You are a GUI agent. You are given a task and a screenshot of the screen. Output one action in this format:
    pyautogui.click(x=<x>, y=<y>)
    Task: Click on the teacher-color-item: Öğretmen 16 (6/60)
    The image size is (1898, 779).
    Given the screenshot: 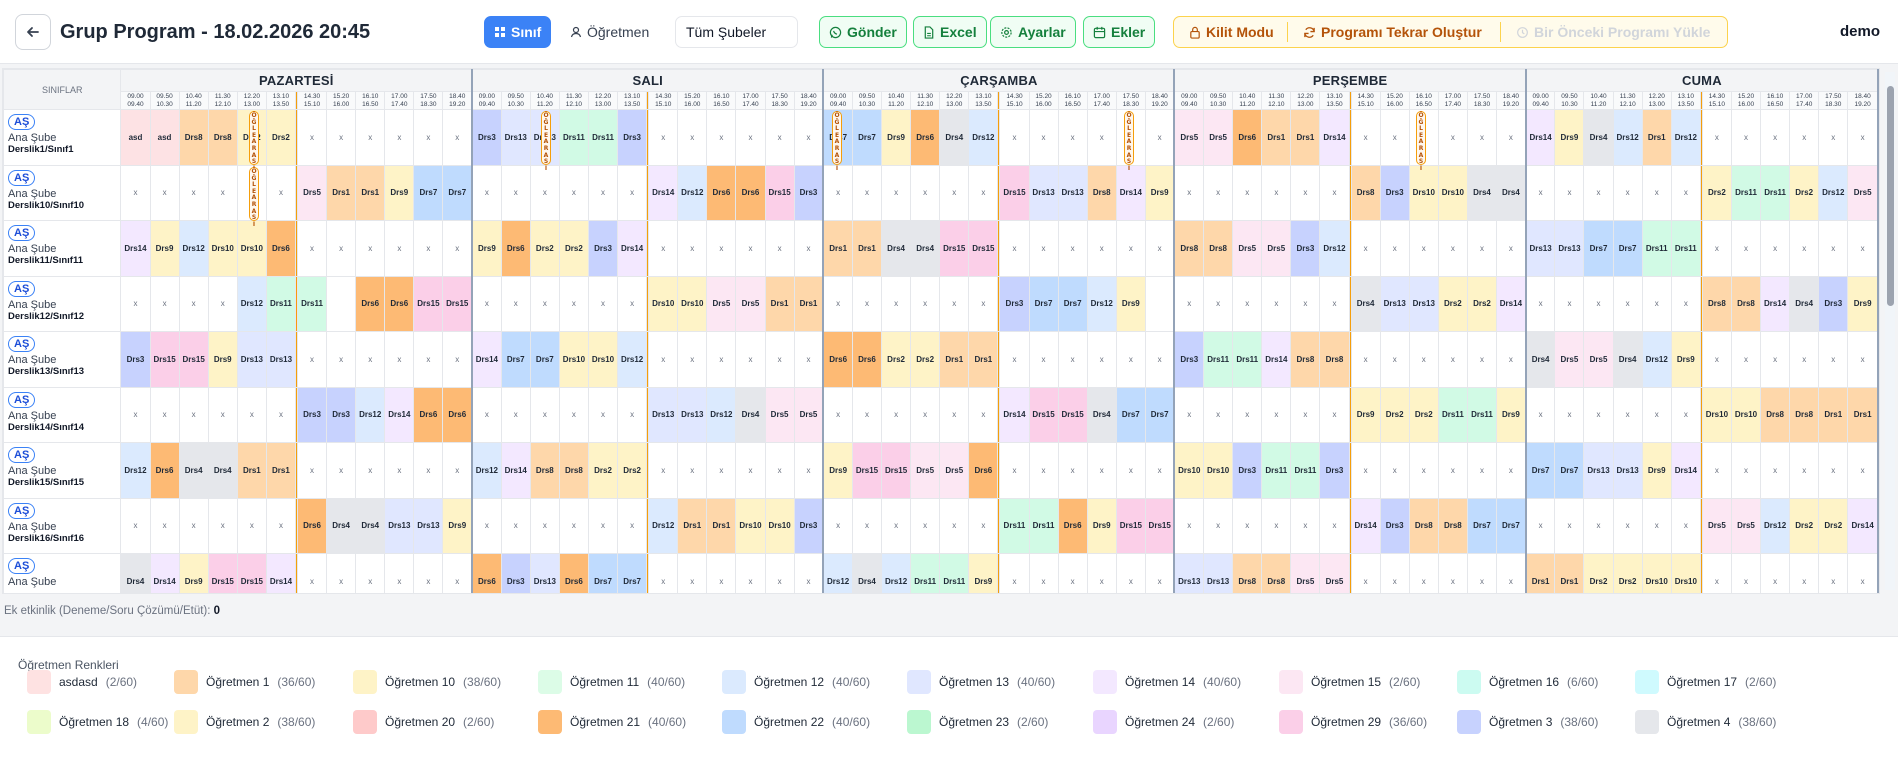 What is the action you would take?
    pyautogui.click(x=1527, y=682)
    